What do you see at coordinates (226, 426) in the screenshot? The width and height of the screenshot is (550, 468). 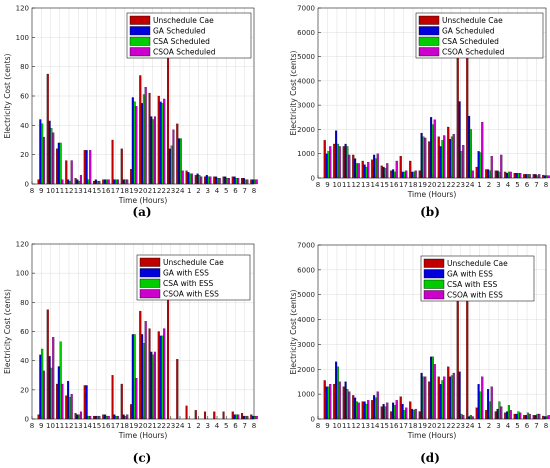 I see `x-tick-label: 5` at bounding box center [226, 426].